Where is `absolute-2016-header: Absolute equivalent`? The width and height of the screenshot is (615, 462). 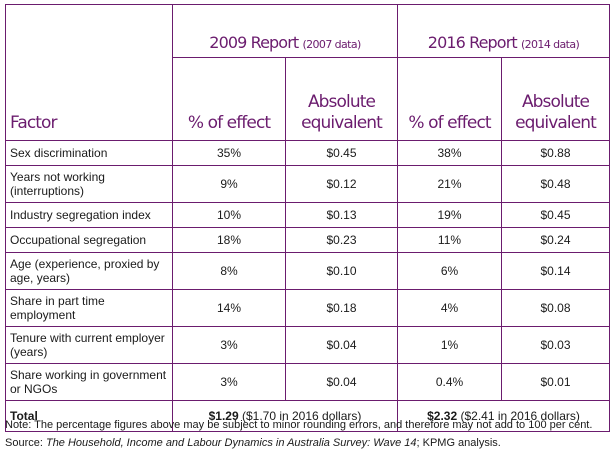
absolute-2016-header: Absolute equivalent is located at coordinates (555, 99).